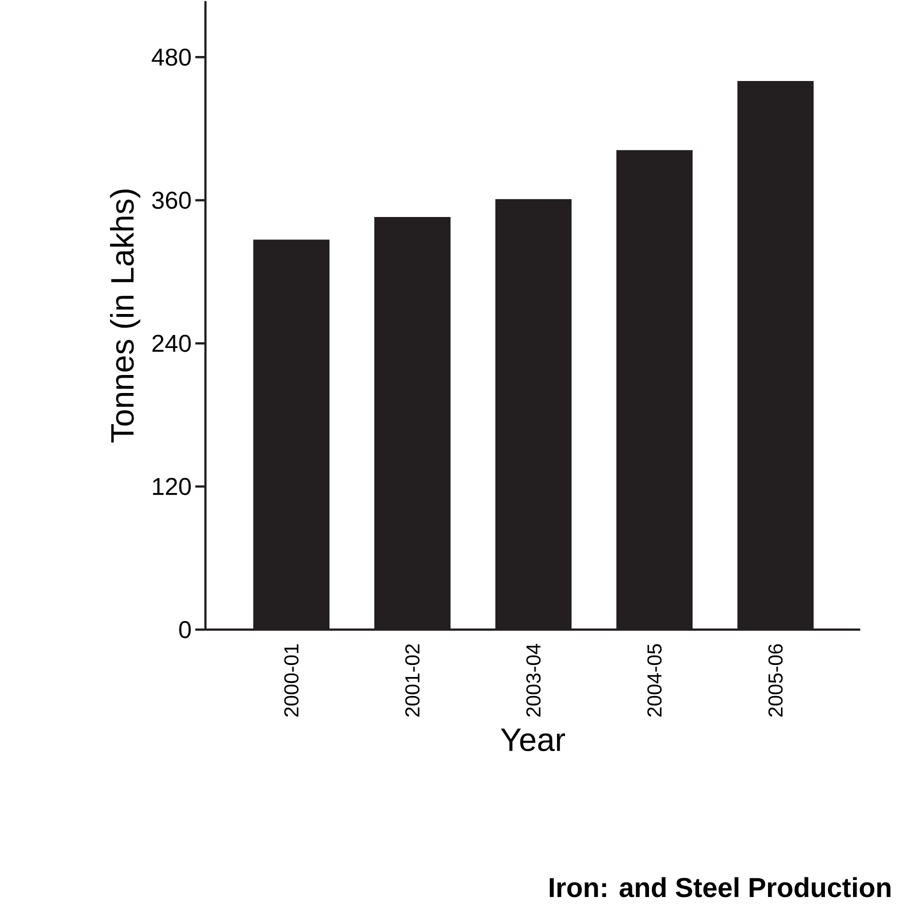  I want to click on y-tick-label: 240, so click(171, 343).